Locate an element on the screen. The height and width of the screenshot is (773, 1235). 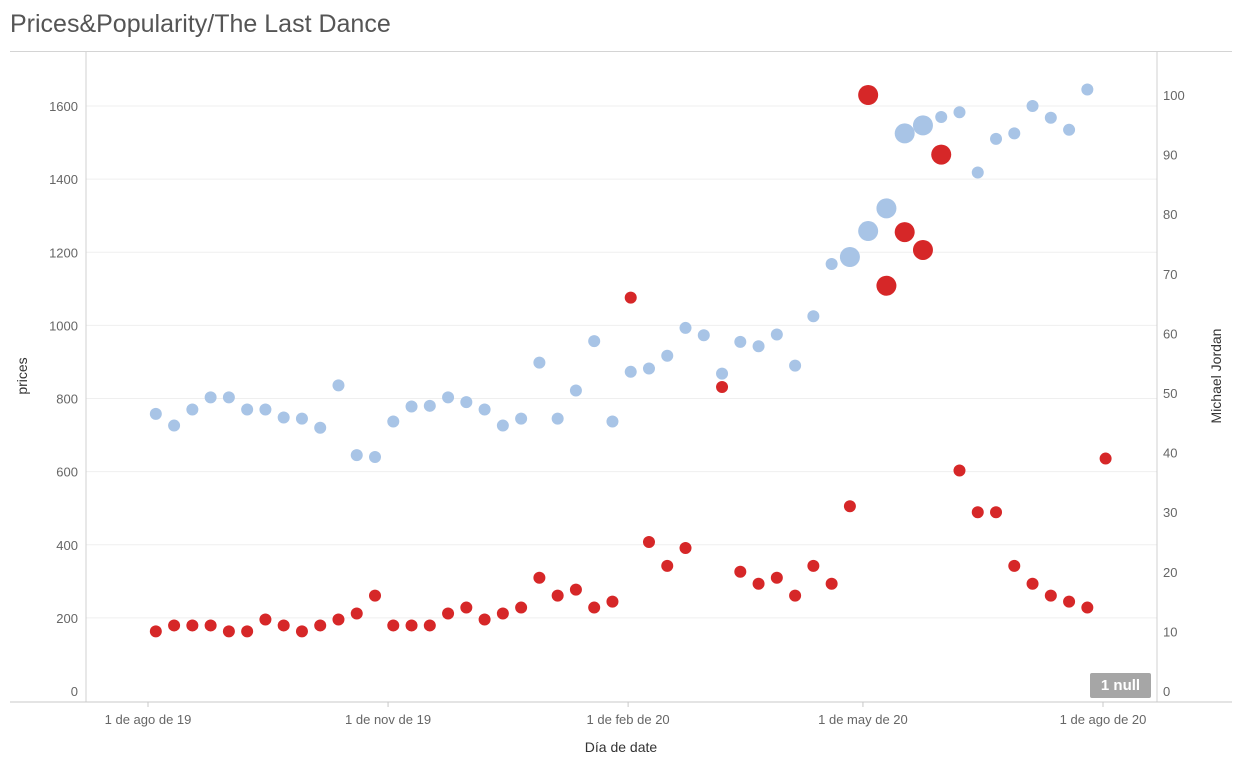
null-indicator-badge: 1 null is located at coordinates (1120, 685).